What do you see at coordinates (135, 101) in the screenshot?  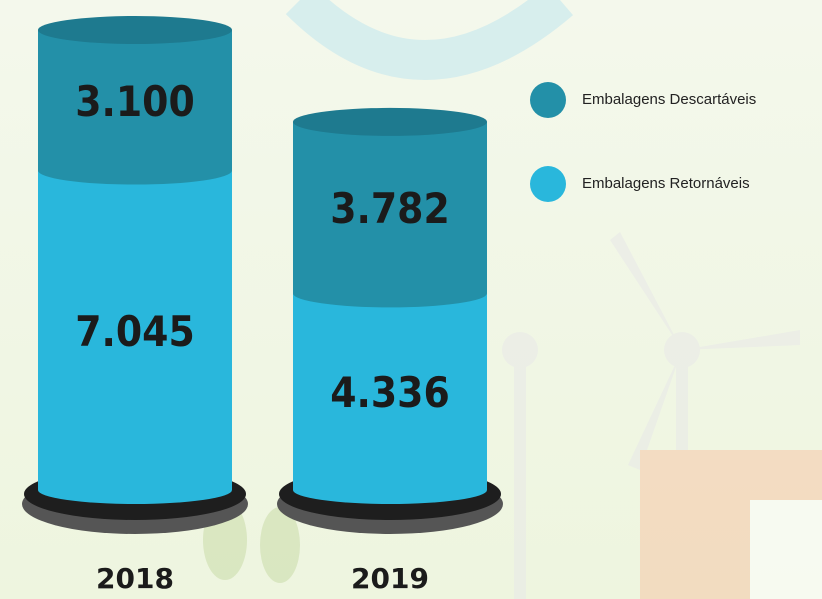 I see `value-label: 3.100` at bounding box center [135, 101].